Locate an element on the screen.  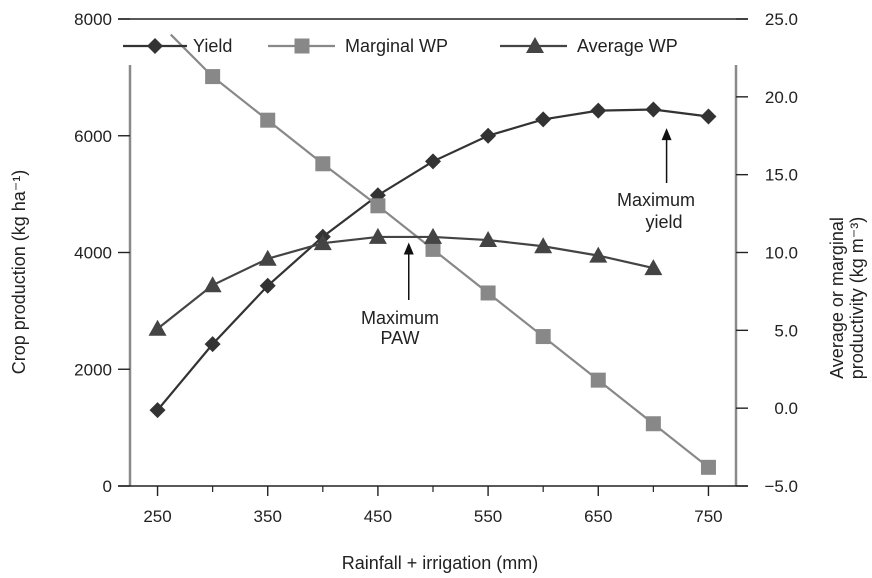
legend-label: Average WP is located at coordinates (627, 46).